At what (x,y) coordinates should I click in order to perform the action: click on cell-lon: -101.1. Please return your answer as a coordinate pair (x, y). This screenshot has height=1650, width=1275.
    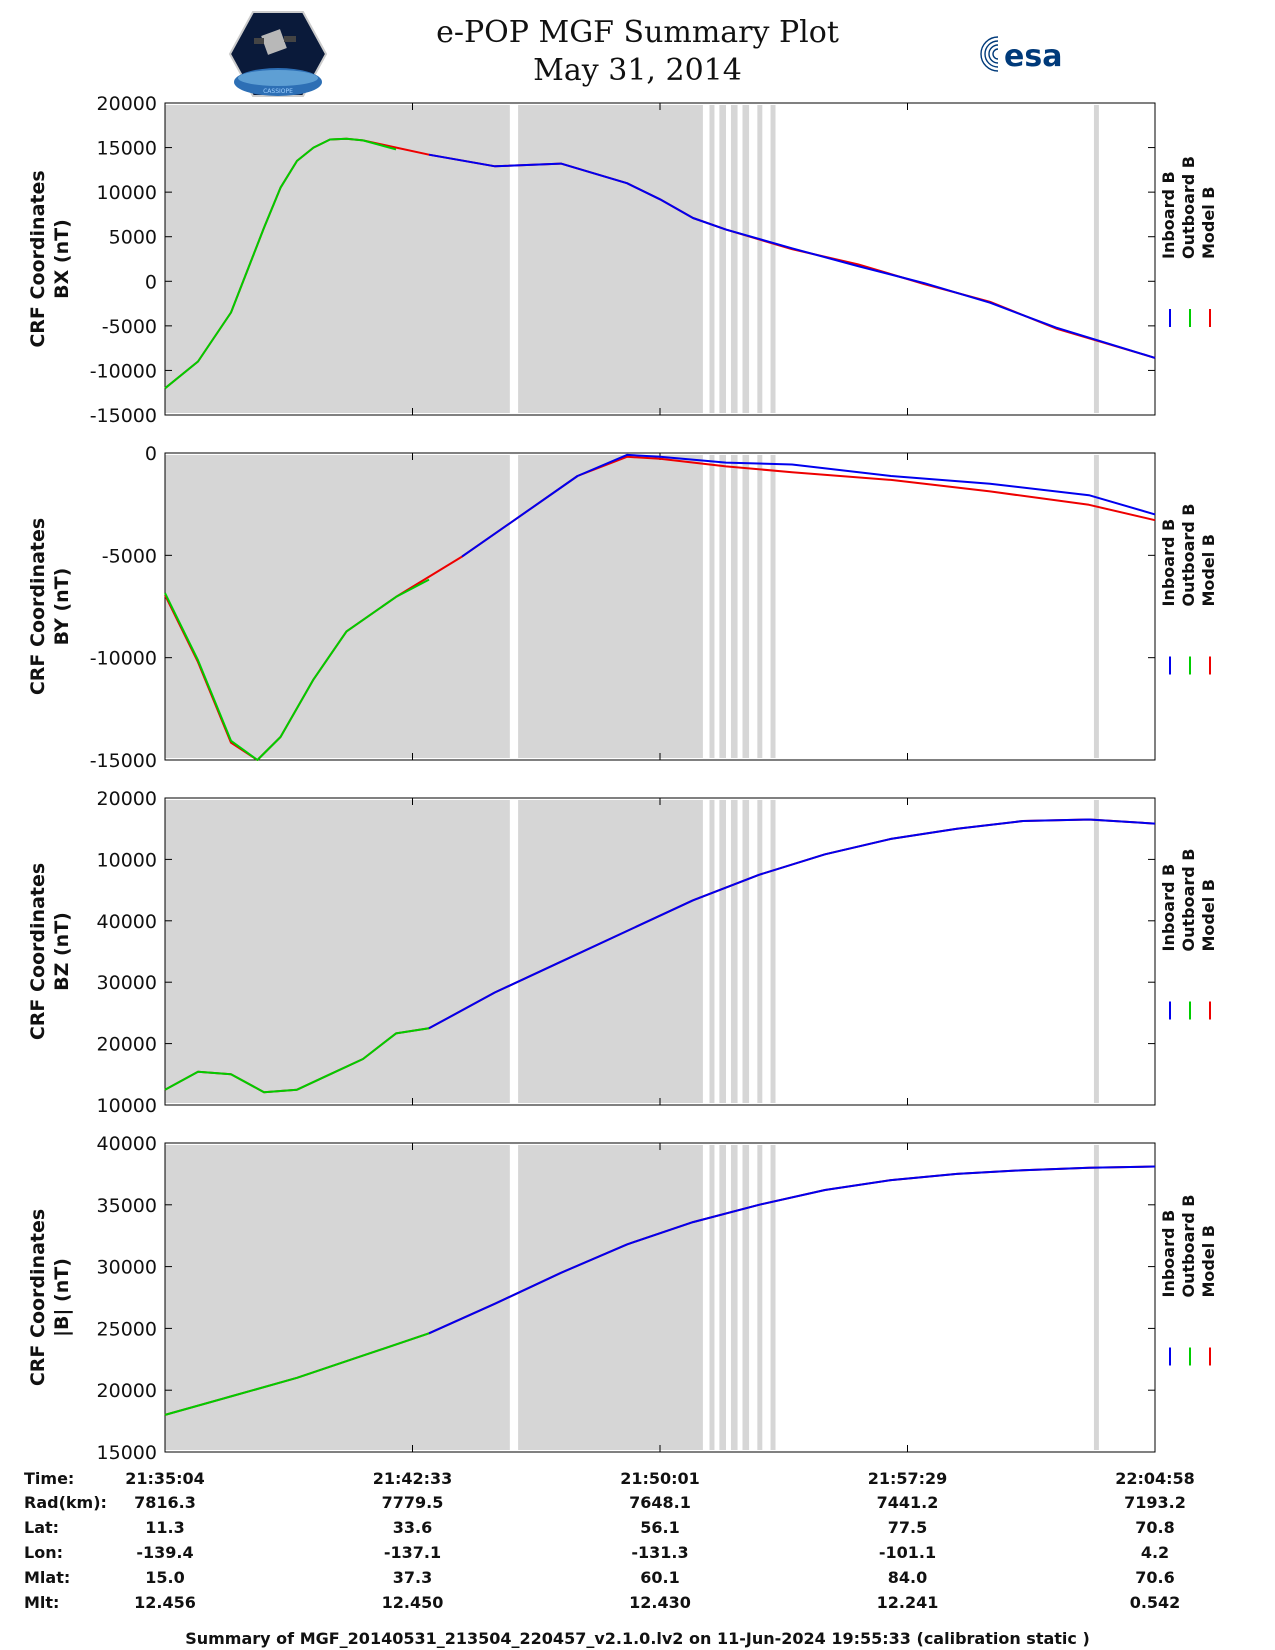
    Looking at the image, I should click on (907, 1552).